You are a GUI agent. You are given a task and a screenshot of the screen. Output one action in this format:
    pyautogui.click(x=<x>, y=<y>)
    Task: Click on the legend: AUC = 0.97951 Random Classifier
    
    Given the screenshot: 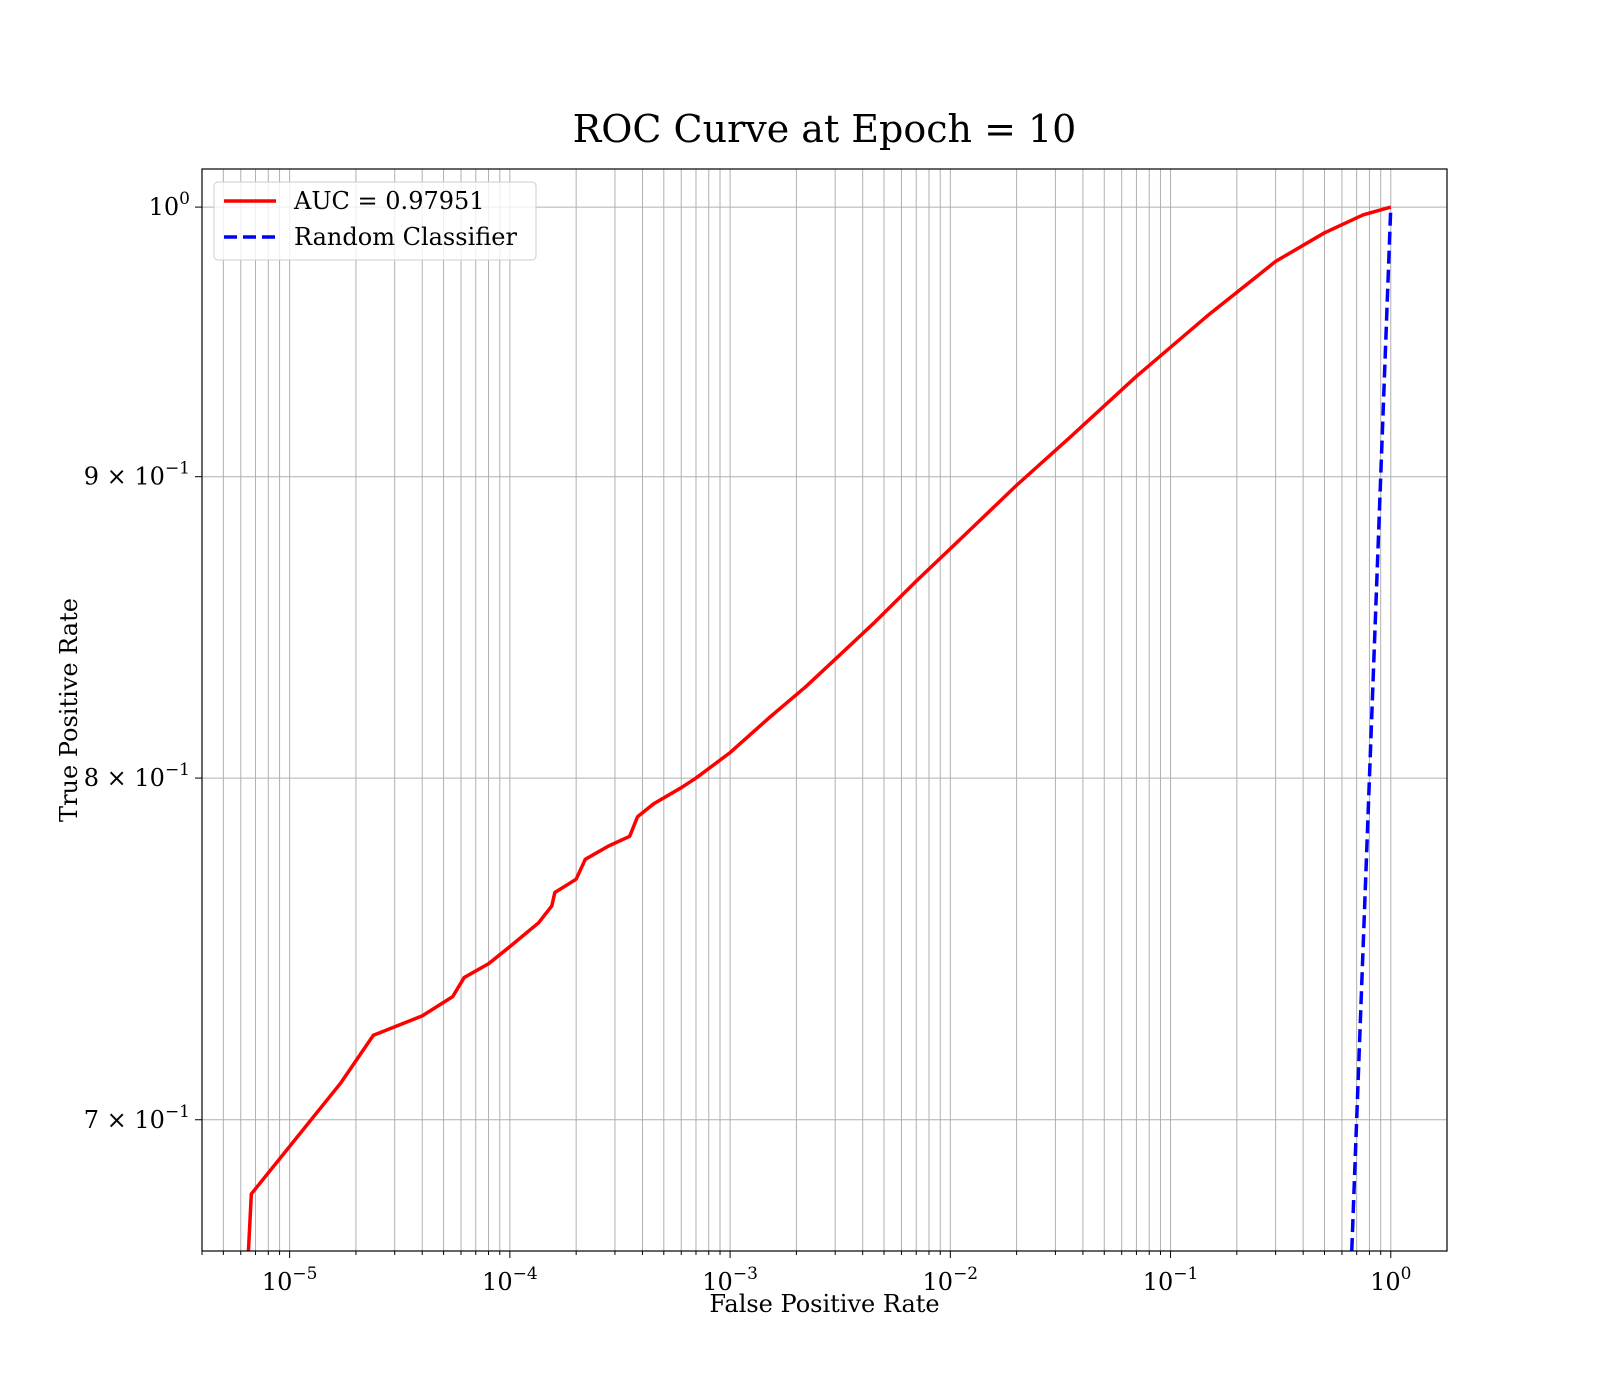 What is the action you would take?
    pyautogui.click(x=375, y=221)
    